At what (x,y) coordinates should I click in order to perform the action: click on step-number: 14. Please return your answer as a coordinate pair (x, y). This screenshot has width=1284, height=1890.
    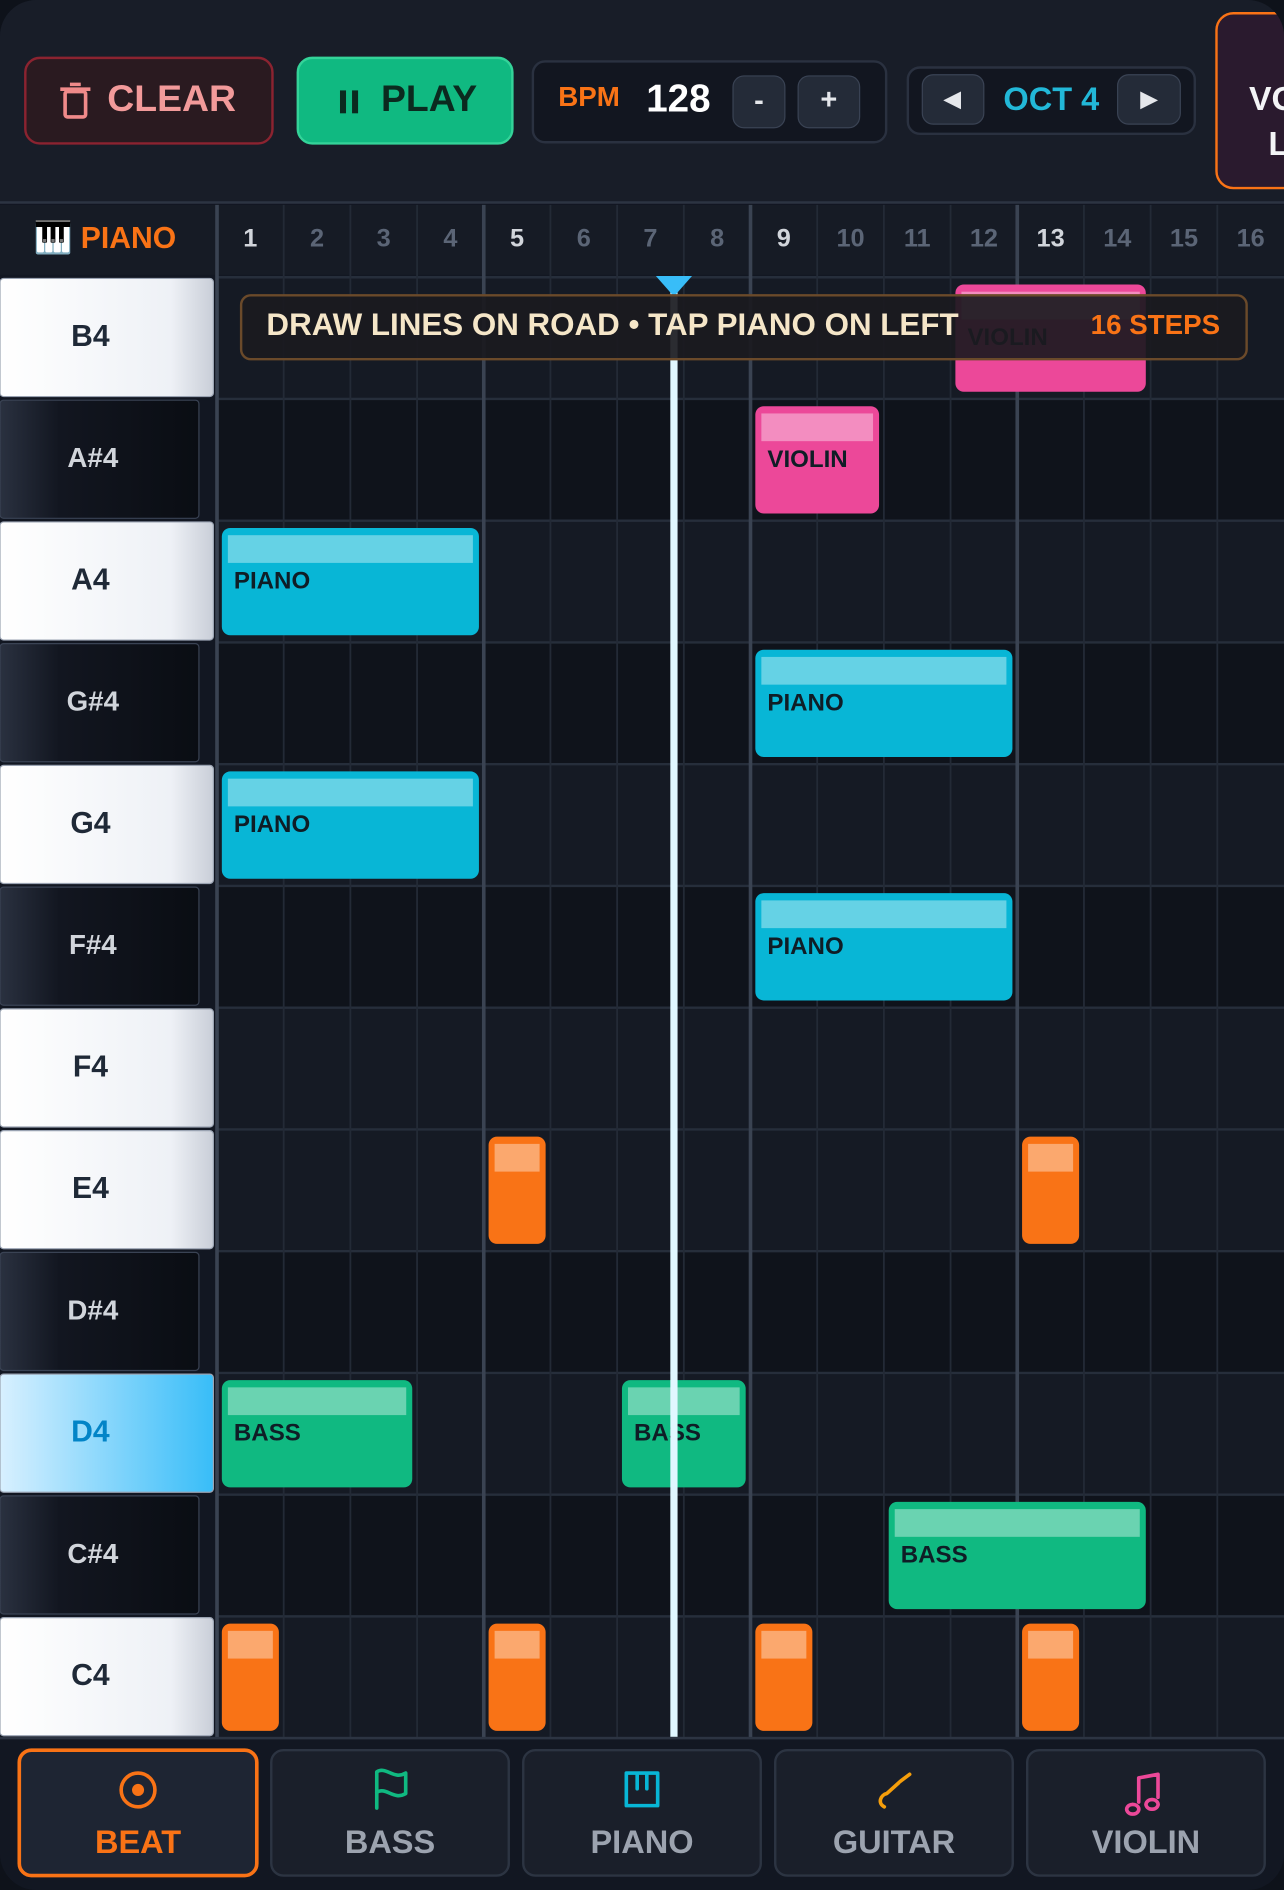
    Looking at the image, I should click on (1117, 239).